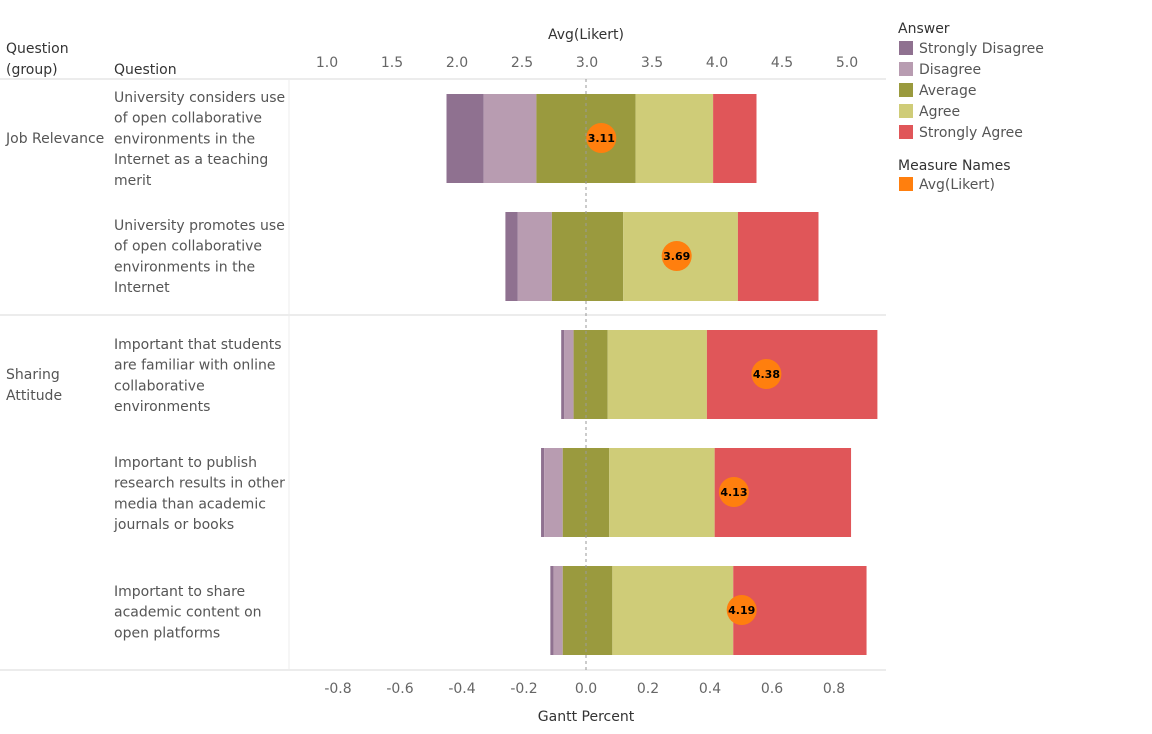  Describe the element at coordinates (33, 375) in the screenshot. I see `group-label-sharing-attitude-line1: Sharing` at that location.